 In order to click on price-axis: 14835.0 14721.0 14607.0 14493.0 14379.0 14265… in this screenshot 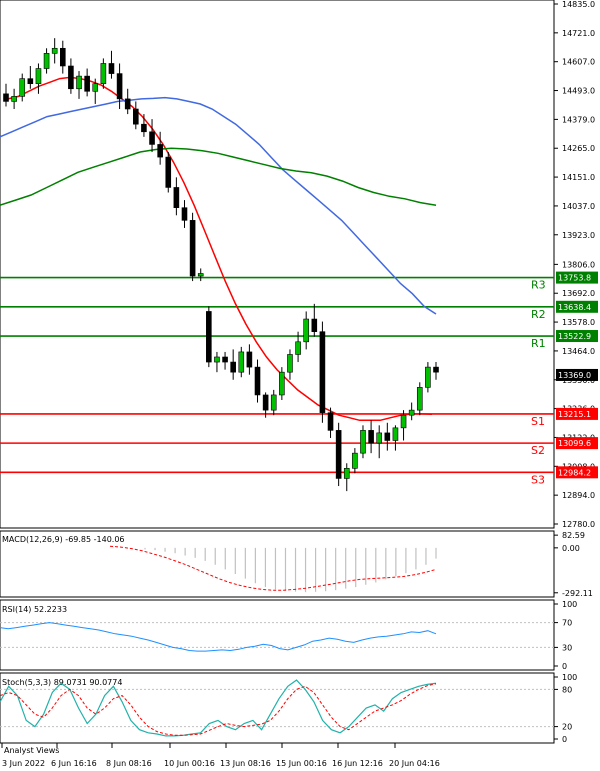, I will do `click(574, 264)`.